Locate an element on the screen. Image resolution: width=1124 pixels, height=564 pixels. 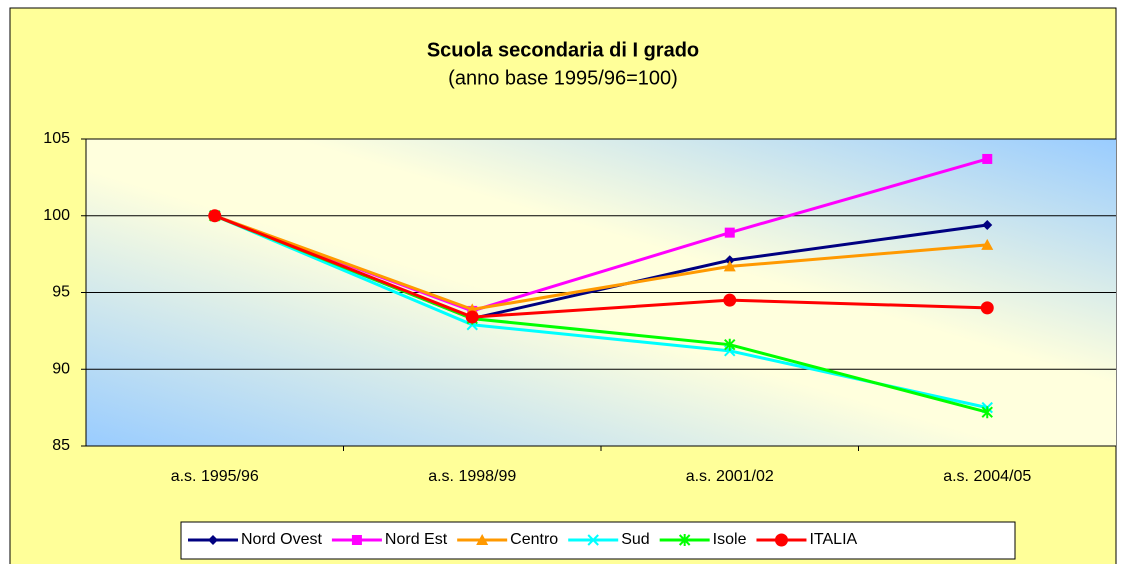
y-tick-label: 85 is located at coordinates (61, 445).